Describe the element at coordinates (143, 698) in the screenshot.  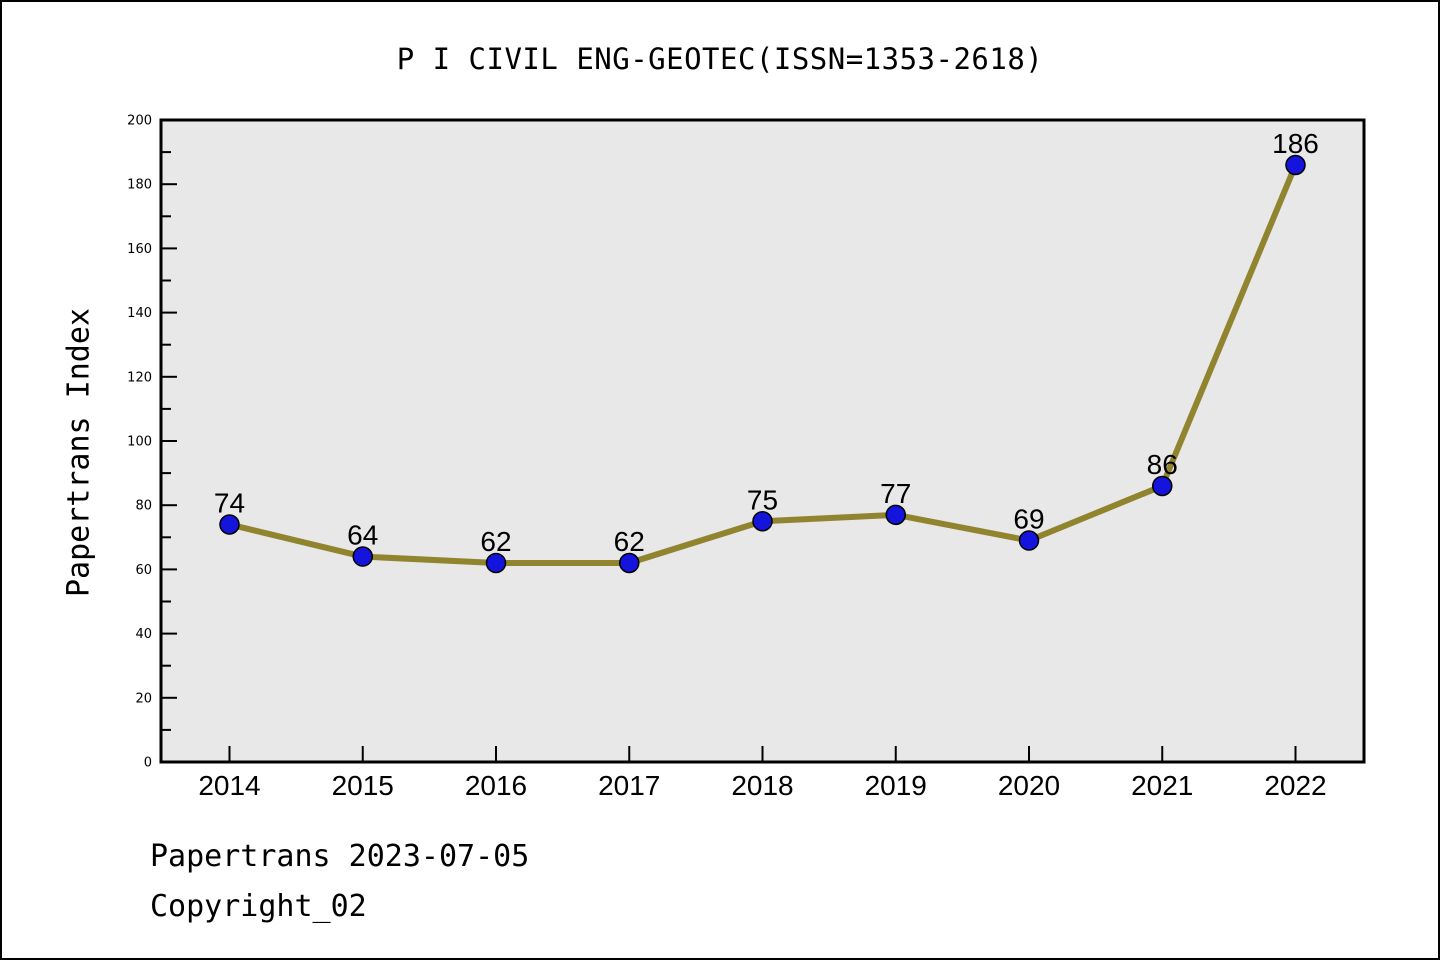
I see `y-tick-label: 20` at that location.